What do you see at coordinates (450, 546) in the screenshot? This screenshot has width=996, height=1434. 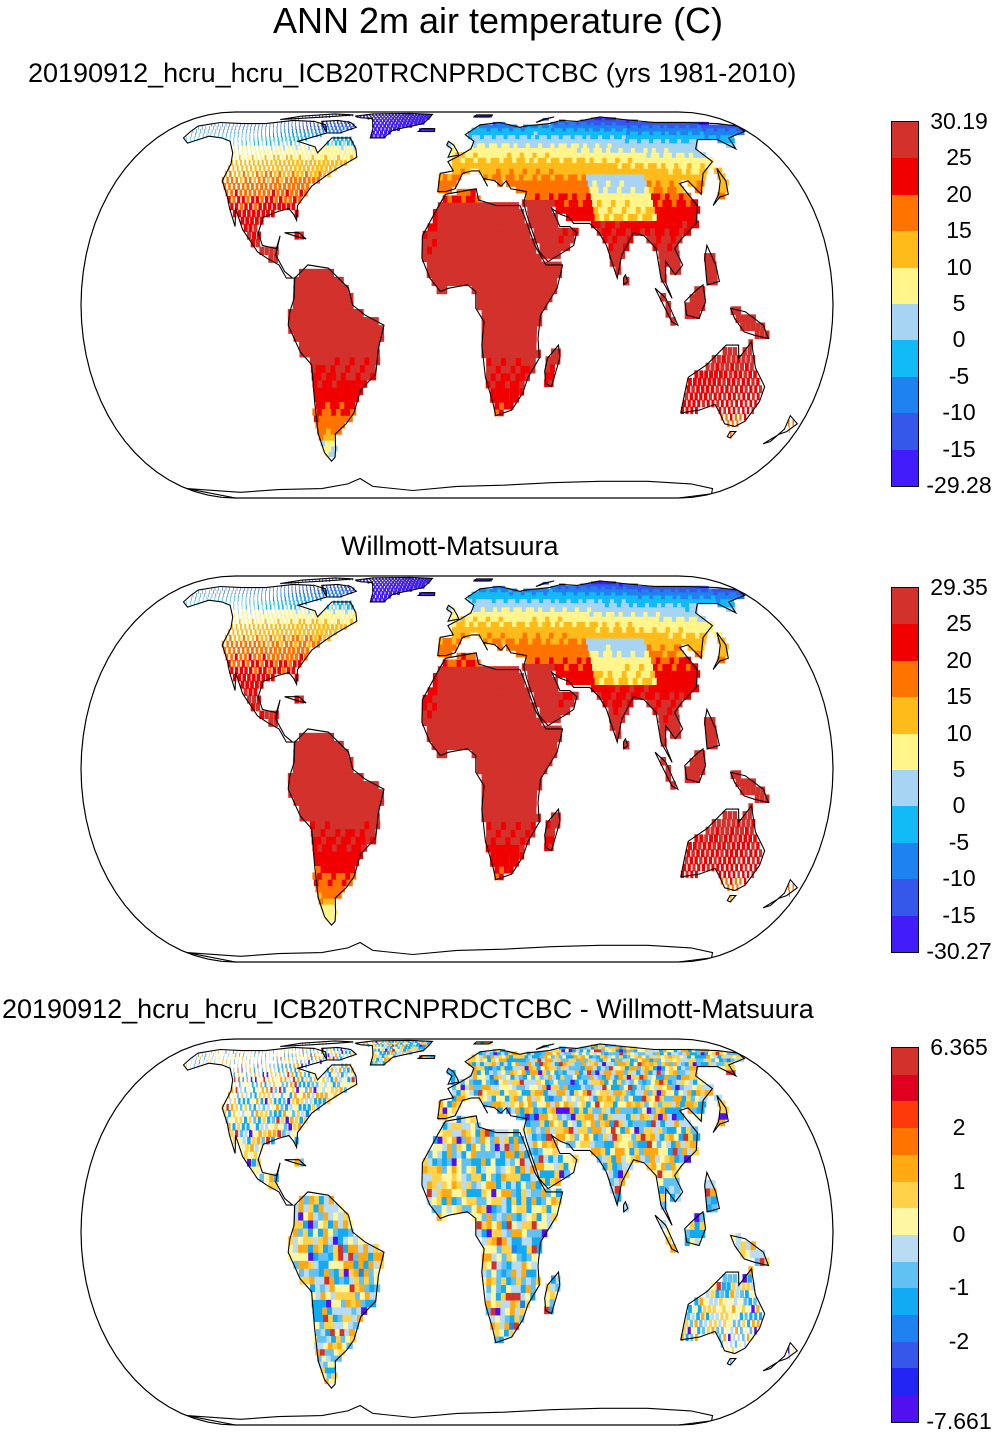 I see `panel-2-title: Willmott-Matsuura` at bounding box center [450, 546].